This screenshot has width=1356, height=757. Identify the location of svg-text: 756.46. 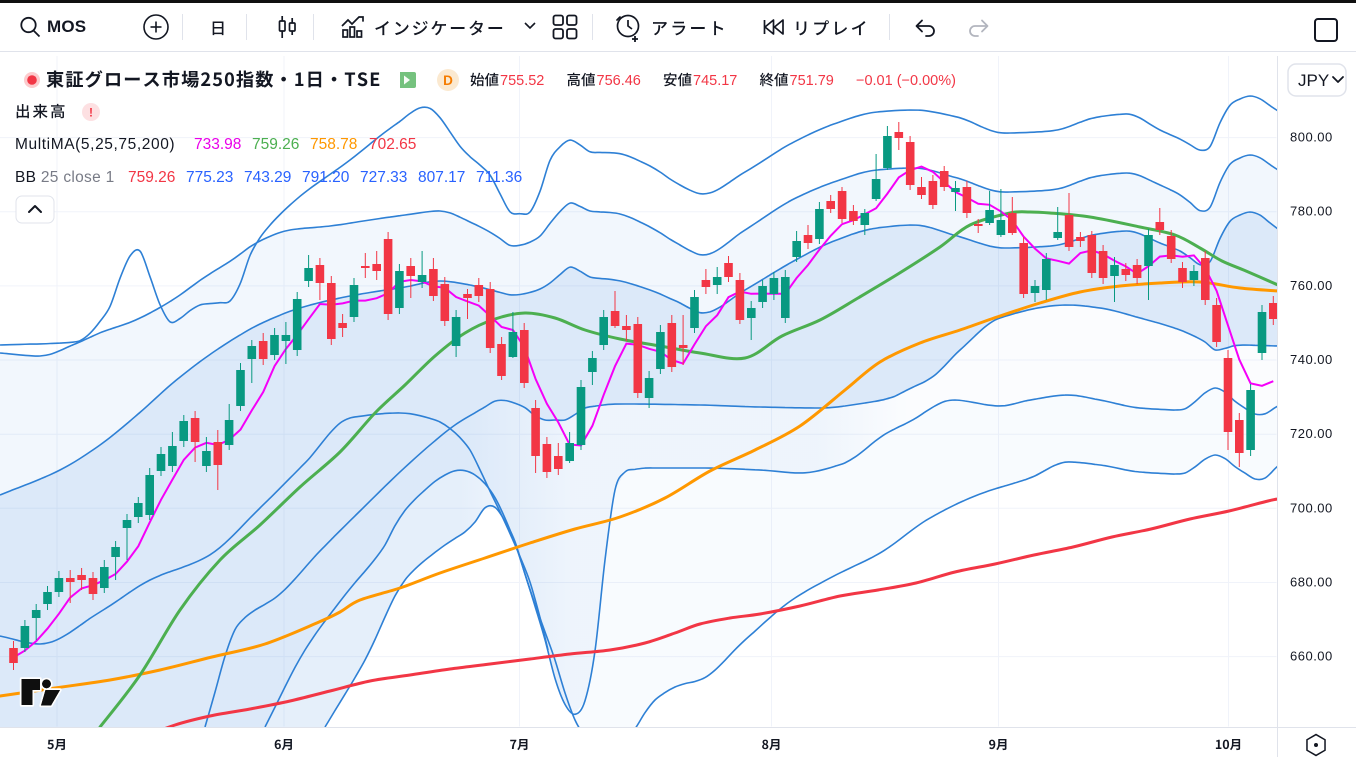
(619, 81).